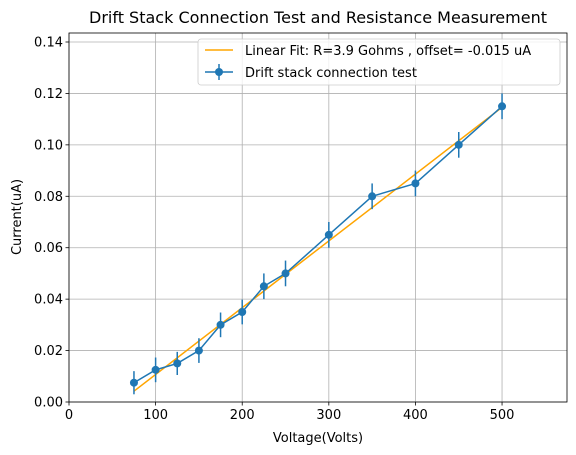 This screenshot has height=455, width=576. I want to click on y-tick-label: 0.04, so click(48, 300).